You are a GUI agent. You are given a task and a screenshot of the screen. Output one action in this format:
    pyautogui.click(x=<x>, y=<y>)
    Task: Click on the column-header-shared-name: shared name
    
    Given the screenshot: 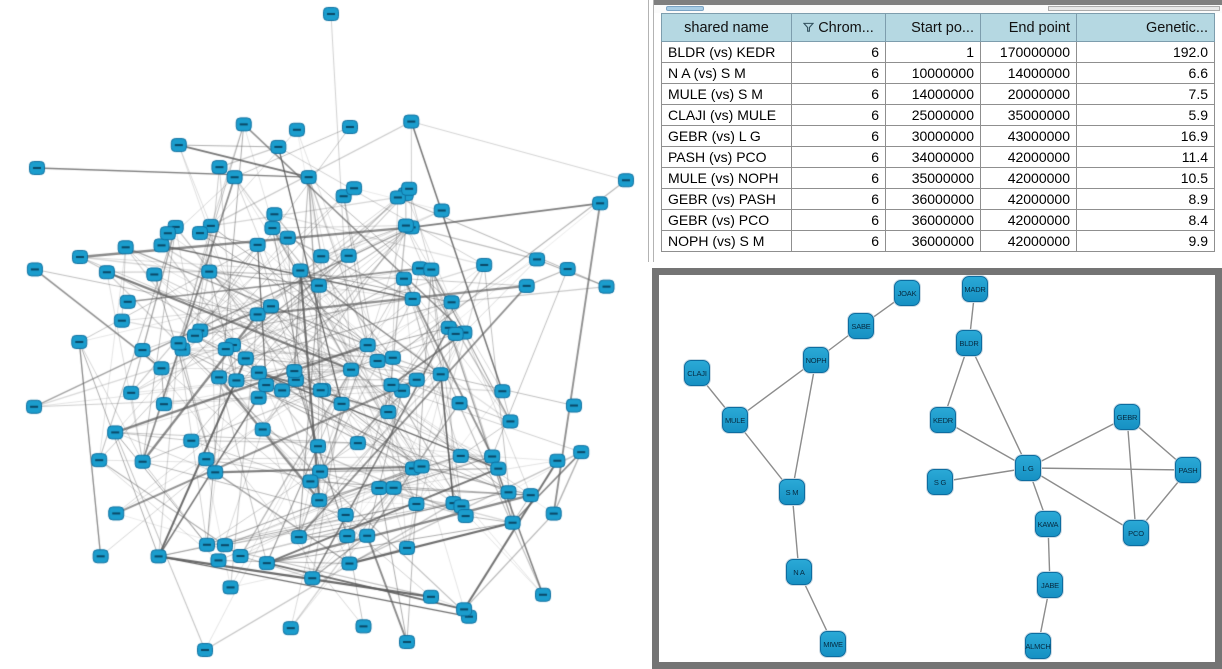 What is the action you would take?
    pyautogui.click(x=726, y=27)
    